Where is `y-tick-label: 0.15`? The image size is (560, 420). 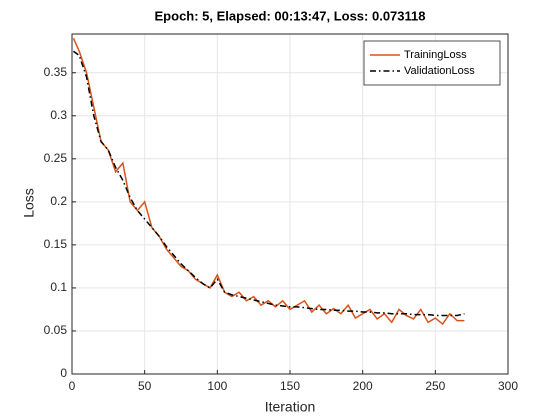 y-tick-label: 0.15 is located at coordinates (56, 244).